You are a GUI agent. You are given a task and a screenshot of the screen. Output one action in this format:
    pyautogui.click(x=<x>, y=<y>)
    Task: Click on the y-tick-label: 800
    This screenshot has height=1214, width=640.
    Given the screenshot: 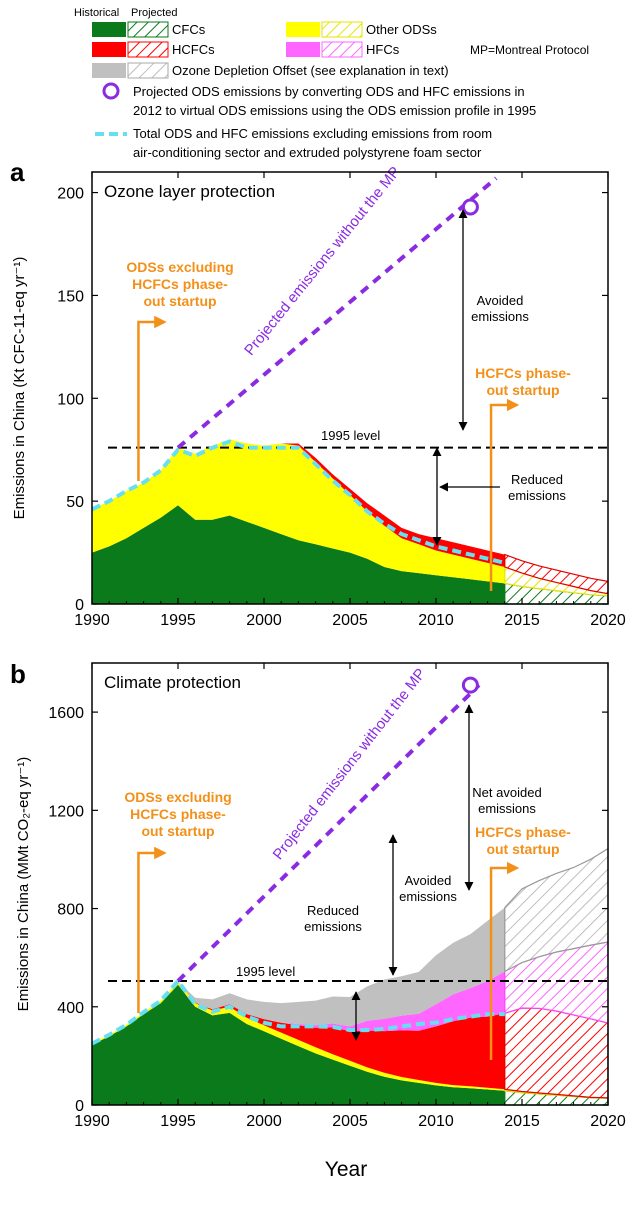 What is the action you would take?
    pyautogui.click(x=70, y=910)
    